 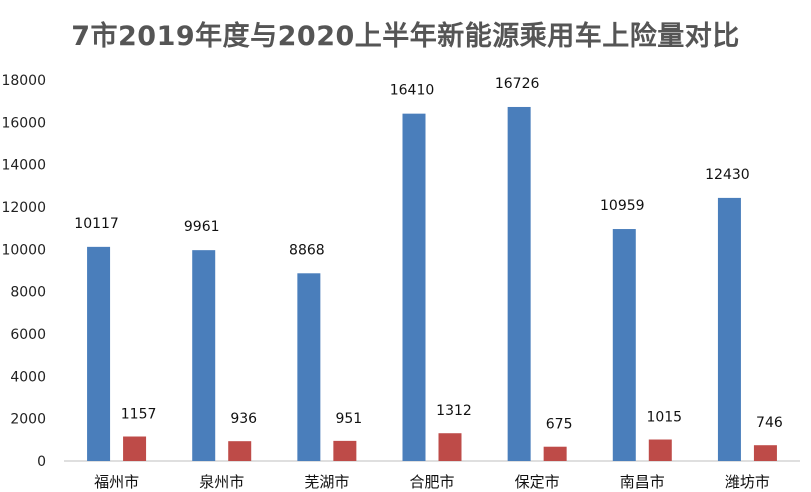 What do you see at coordinates (454, 411) in the screenshot?
I see `data-label-series2-4: 1312` at bounding box center [454, 411].